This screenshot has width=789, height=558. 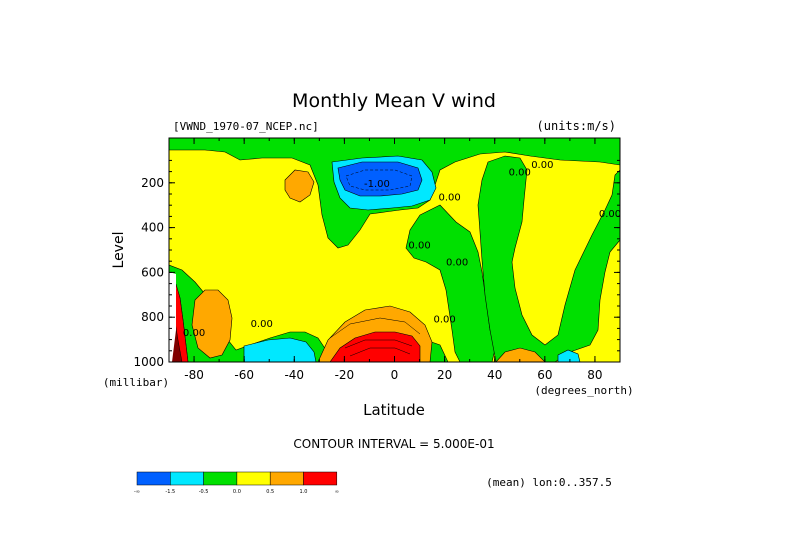 I want to click on x-axis-units: (degrees_north), so click(x=583, y=390).